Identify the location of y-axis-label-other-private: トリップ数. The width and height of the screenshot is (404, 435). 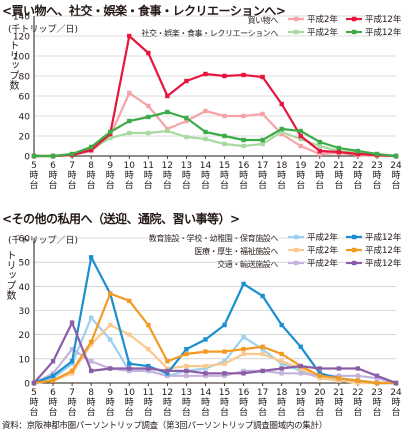
(9, 275).